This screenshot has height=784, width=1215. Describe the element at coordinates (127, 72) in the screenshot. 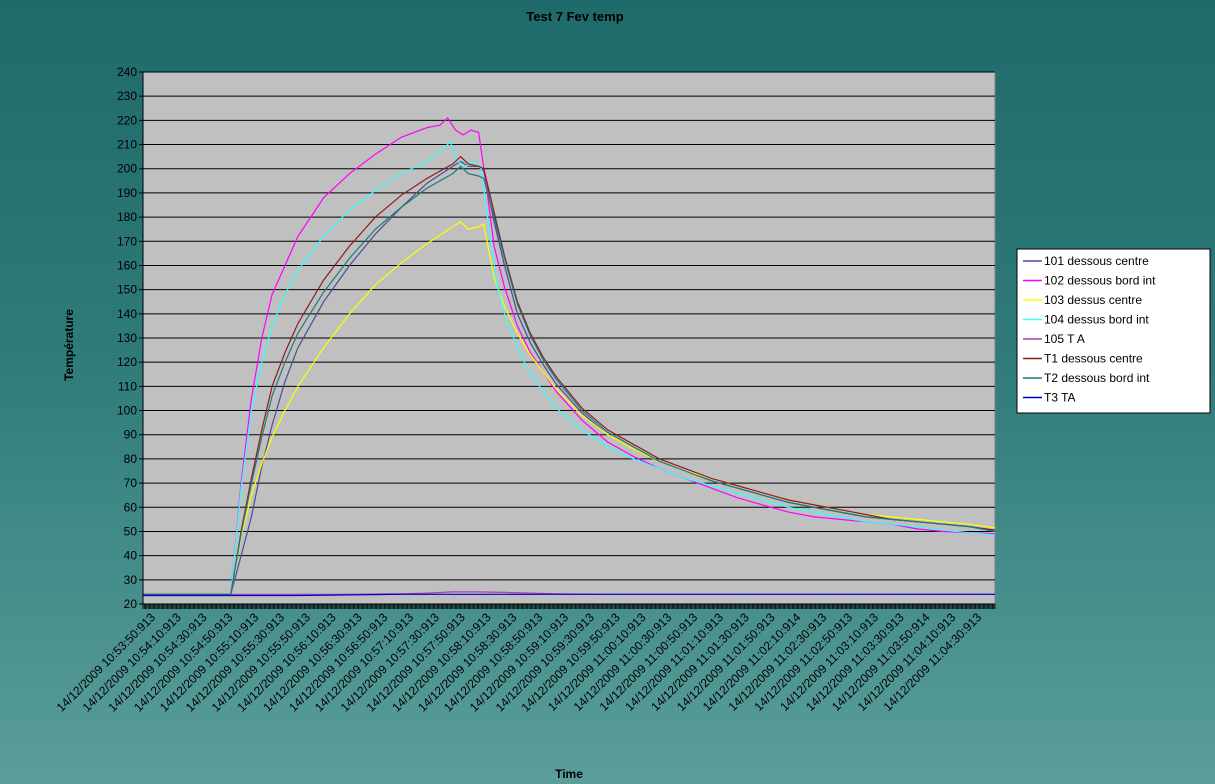

I see `y-tick-label: 240` at that location.